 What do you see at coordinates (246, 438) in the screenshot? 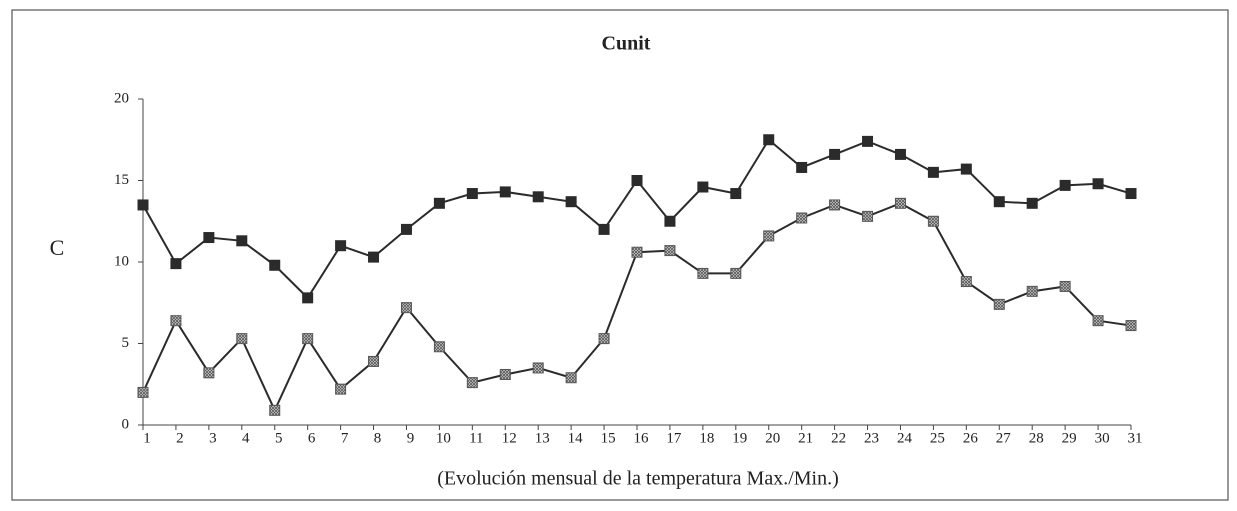
I see `x-tick-label: 4` at bounding box center [246, 438].